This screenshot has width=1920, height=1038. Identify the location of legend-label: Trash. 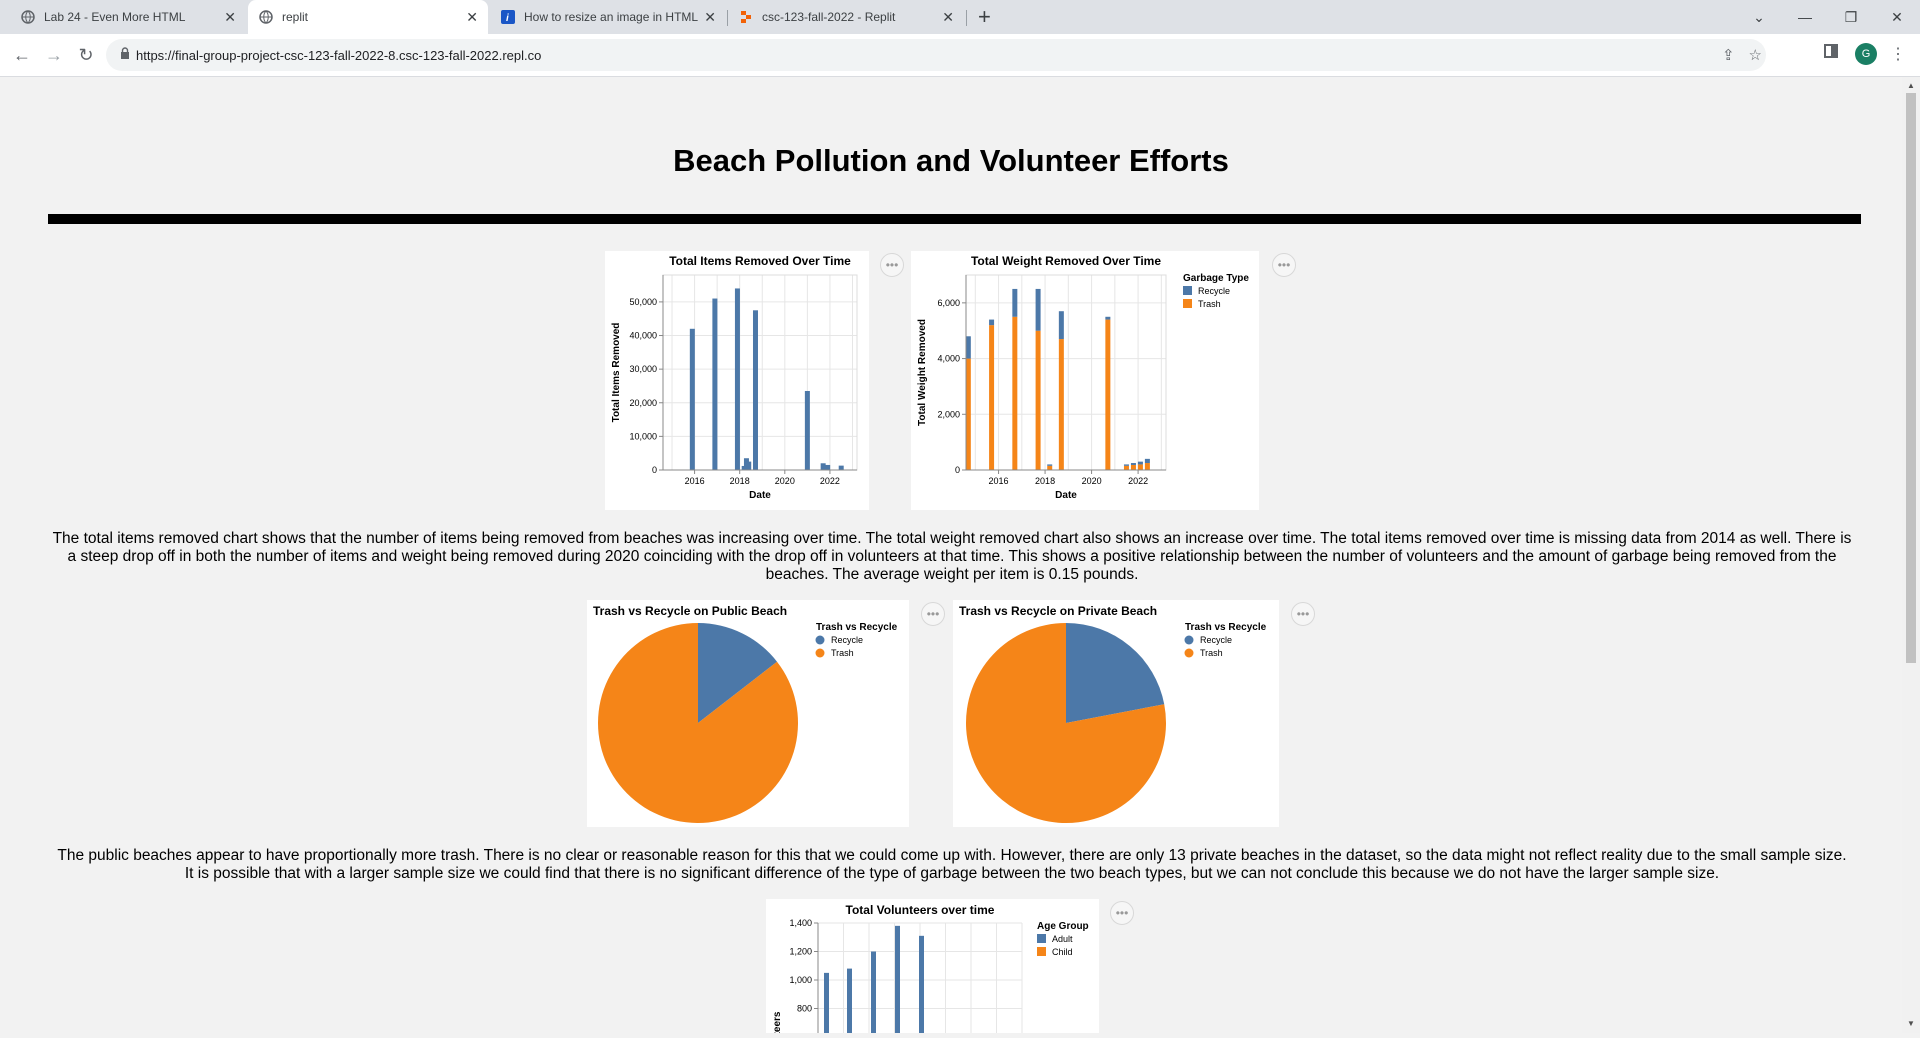
(1209, 304).